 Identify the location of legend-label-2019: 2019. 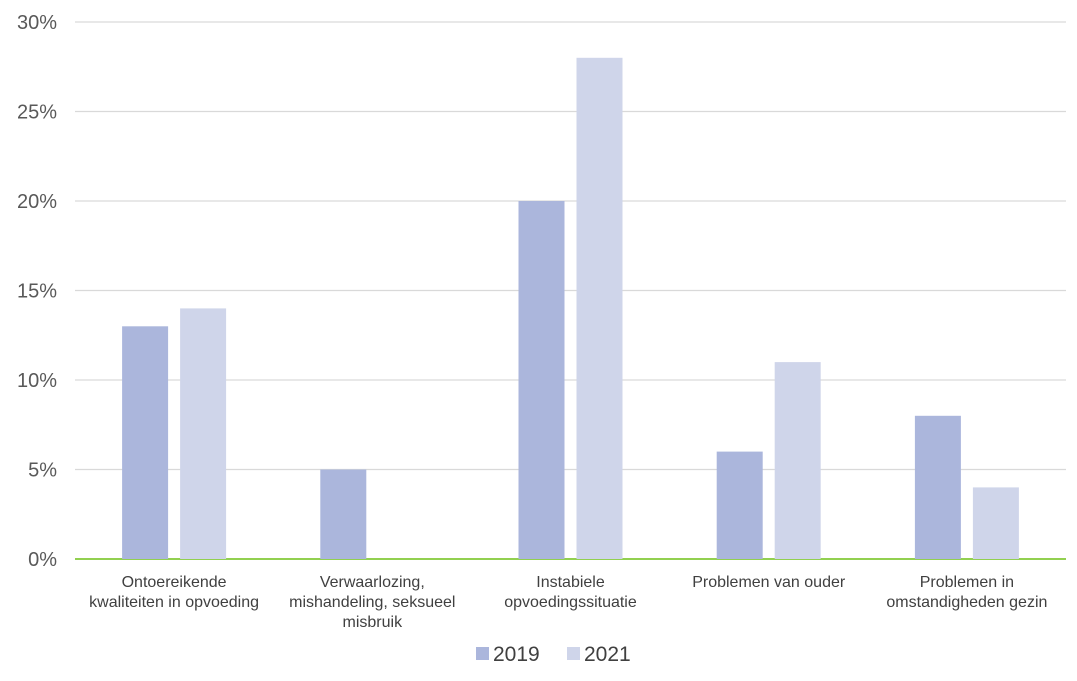
(516, 654).